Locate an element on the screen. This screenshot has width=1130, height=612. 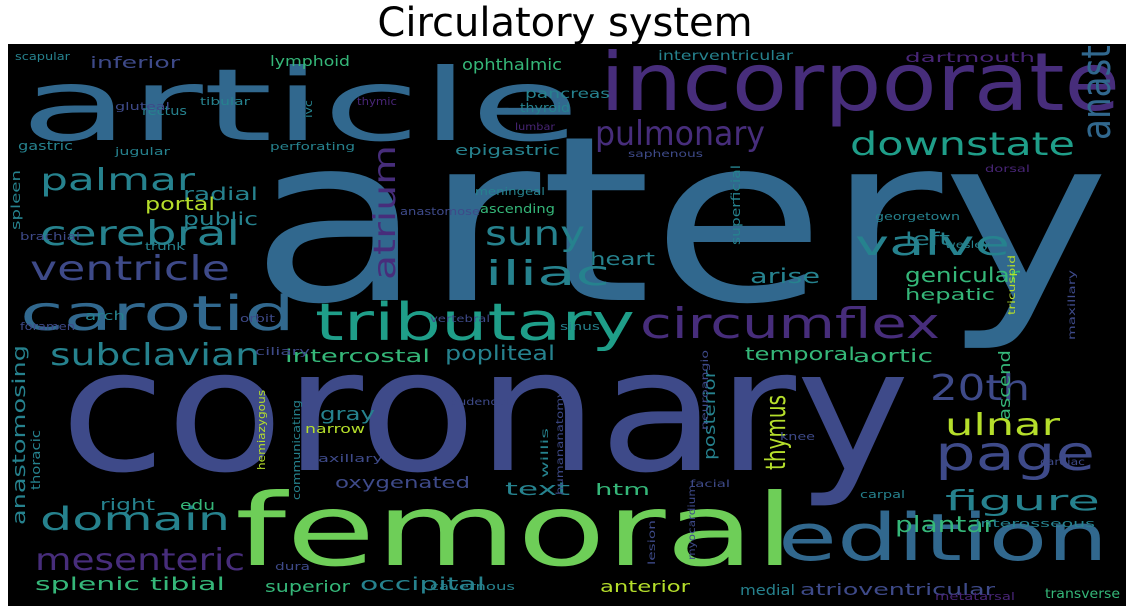
word-edition: edition is located at coordinates (943, 538).